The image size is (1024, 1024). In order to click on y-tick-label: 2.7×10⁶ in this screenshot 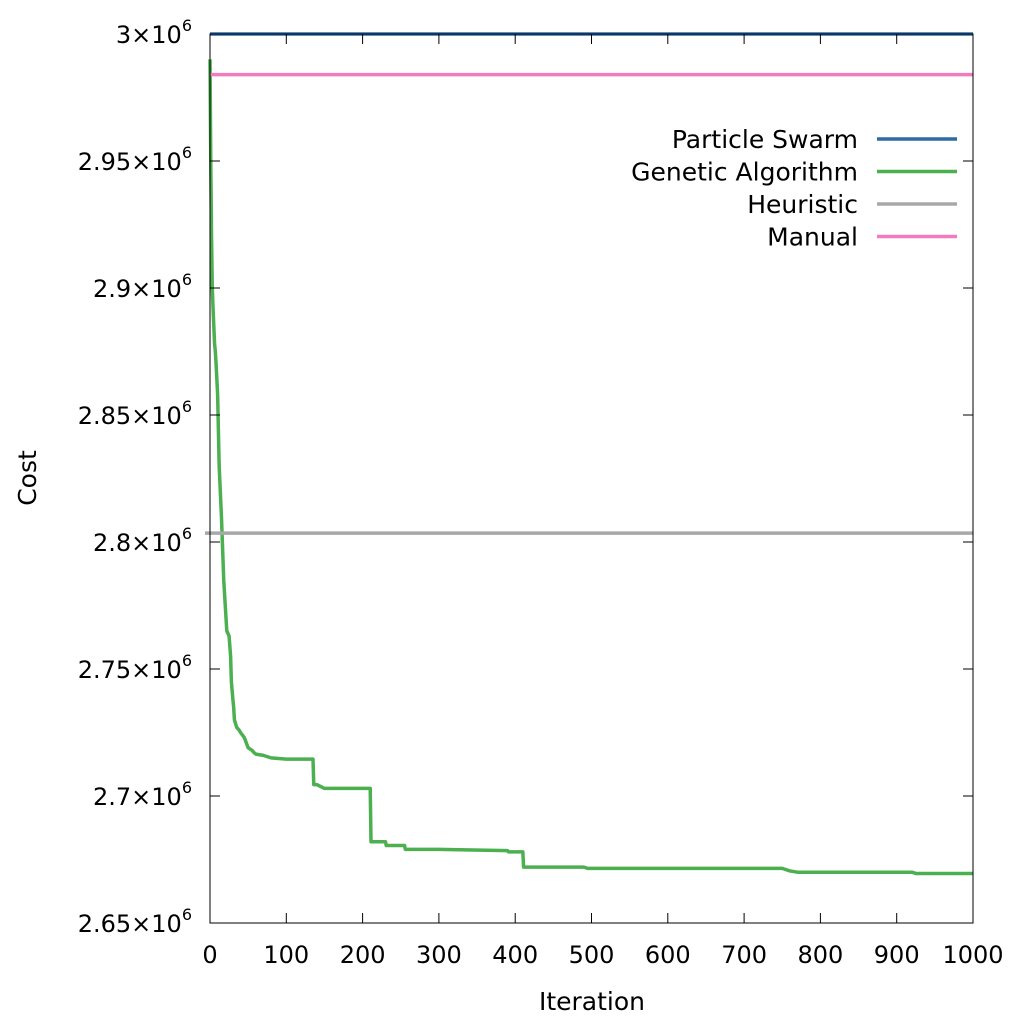, I will do `click(142, 794)`.